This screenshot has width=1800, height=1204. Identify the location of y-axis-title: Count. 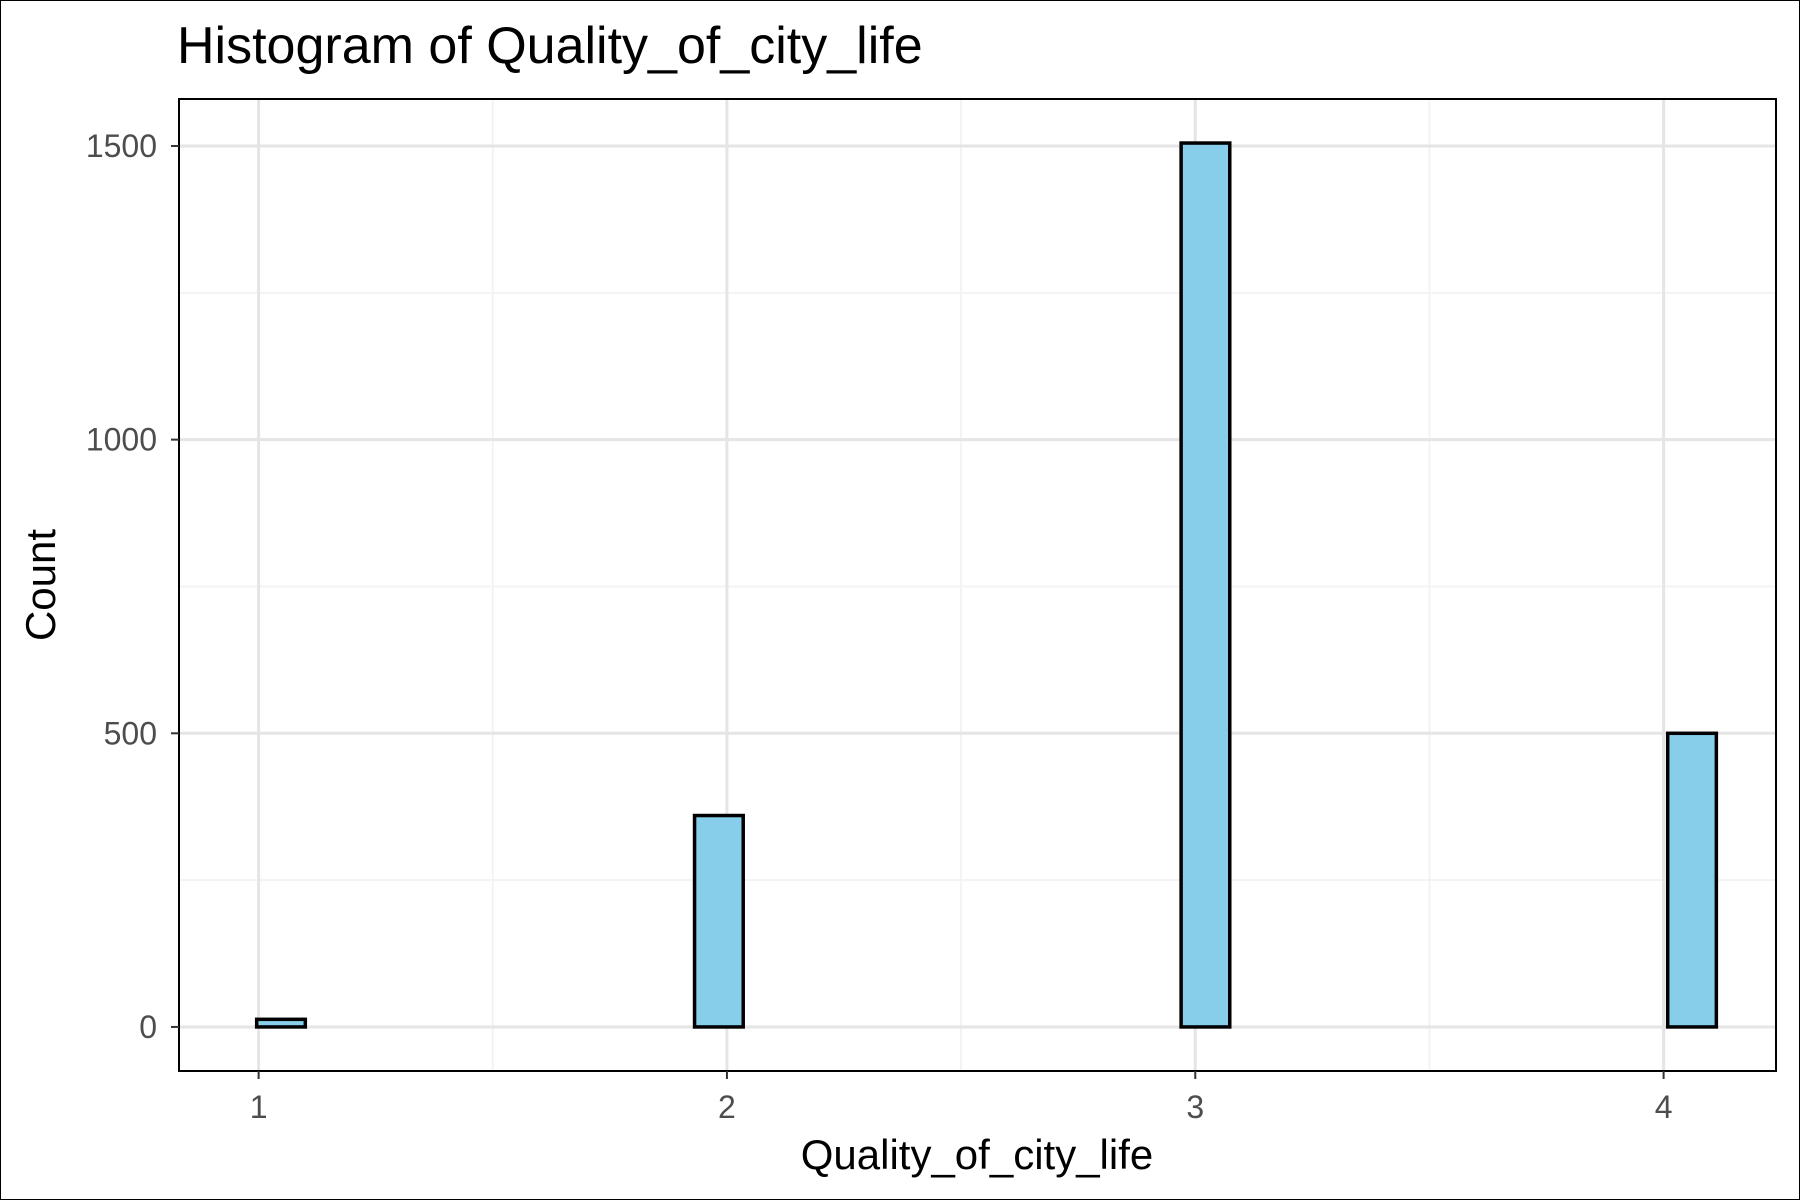
(40, 585).